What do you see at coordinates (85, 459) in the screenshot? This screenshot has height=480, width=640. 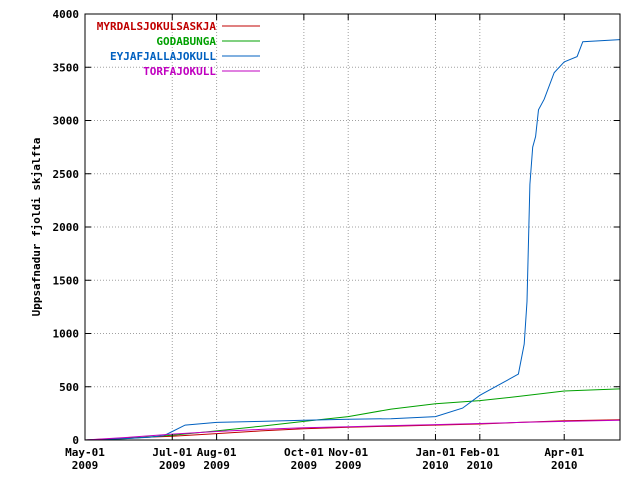 I see `x-tick-label-0: May-01 2009` at bounding box center [85, 459].